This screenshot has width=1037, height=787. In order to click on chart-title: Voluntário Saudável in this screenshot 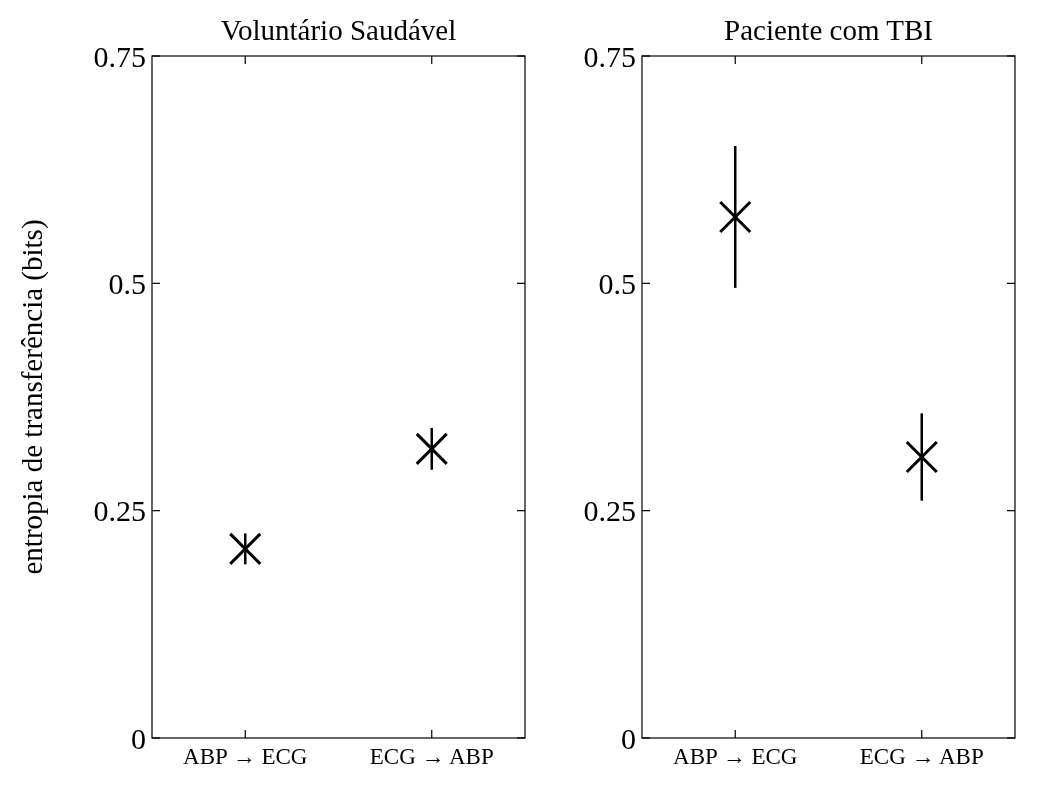, I will do `click(338, 30)`.